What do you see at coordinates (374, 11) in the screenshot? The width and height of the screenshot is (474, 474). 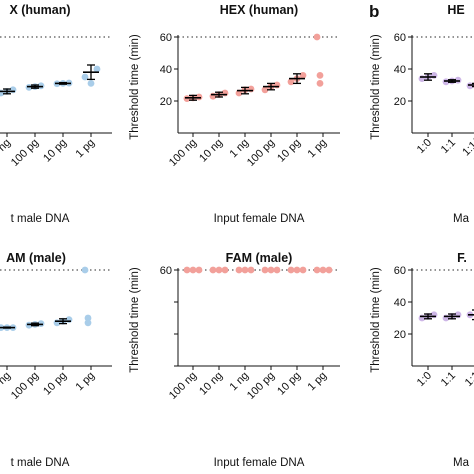 I see `panel-letter-b: b` at bounding box center [374, 11].